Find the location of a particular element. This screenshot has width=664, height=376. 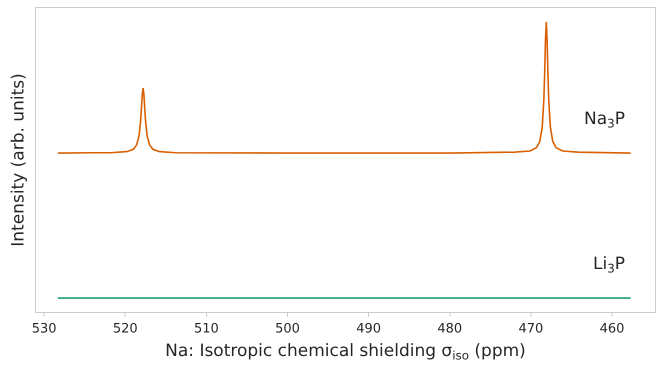

x-tick-label: 490 is located at coordinates (369, 329).